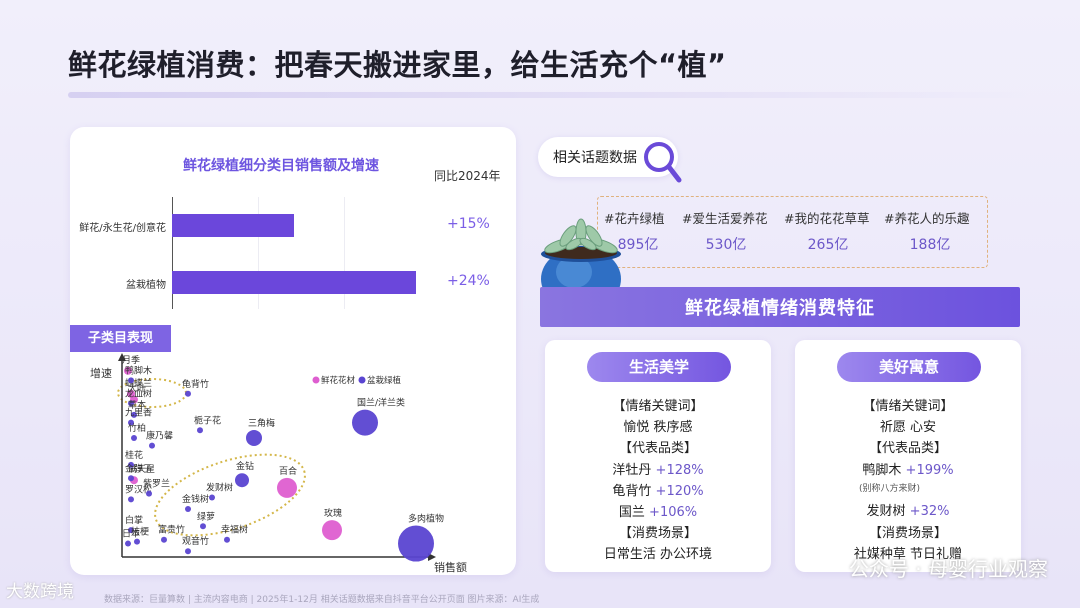 The height and width of the screenshot is (608, 1080). Describe the element at coordinates (929, 470) in the screenshot. I see `product-growth: +199%` at that location.